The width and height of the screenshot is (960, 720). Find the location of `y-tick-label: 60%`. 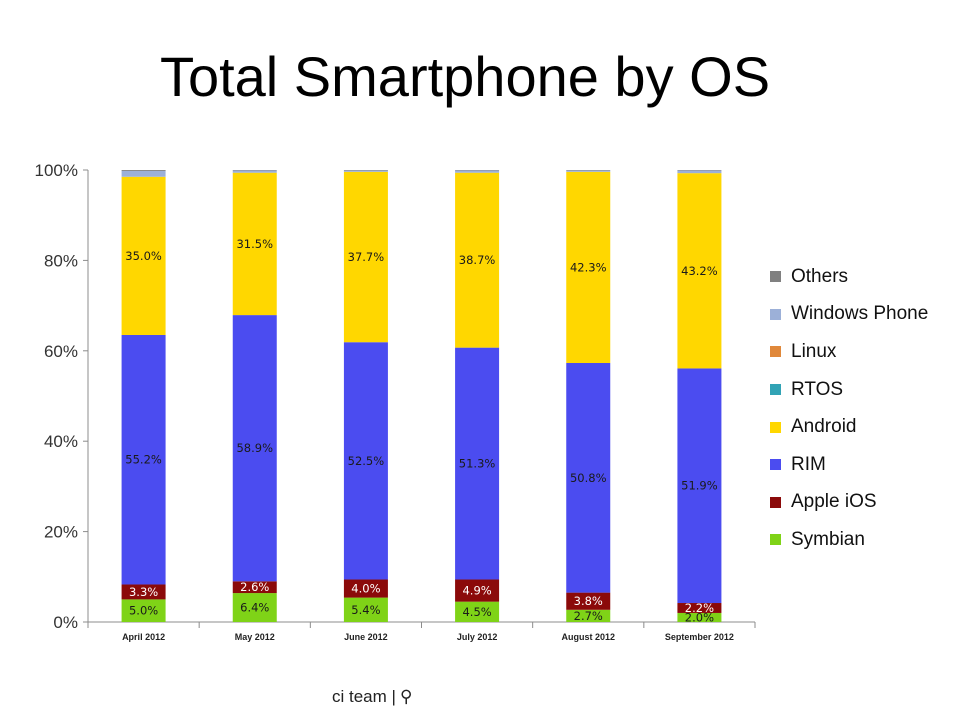

y-tick-label: 60% is located at coordinates (61, 351).